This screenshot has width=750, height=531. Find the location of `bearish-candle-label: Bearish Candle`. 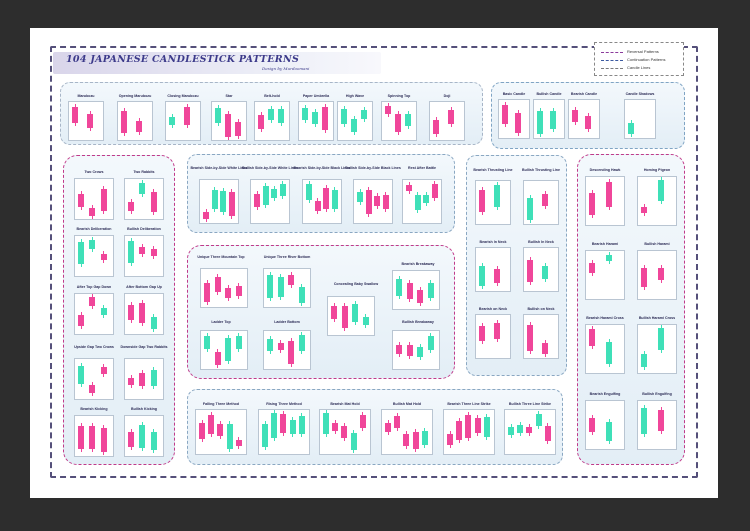

bearish-candle-label: Bearish Candle is located at coordinates (584, 94).